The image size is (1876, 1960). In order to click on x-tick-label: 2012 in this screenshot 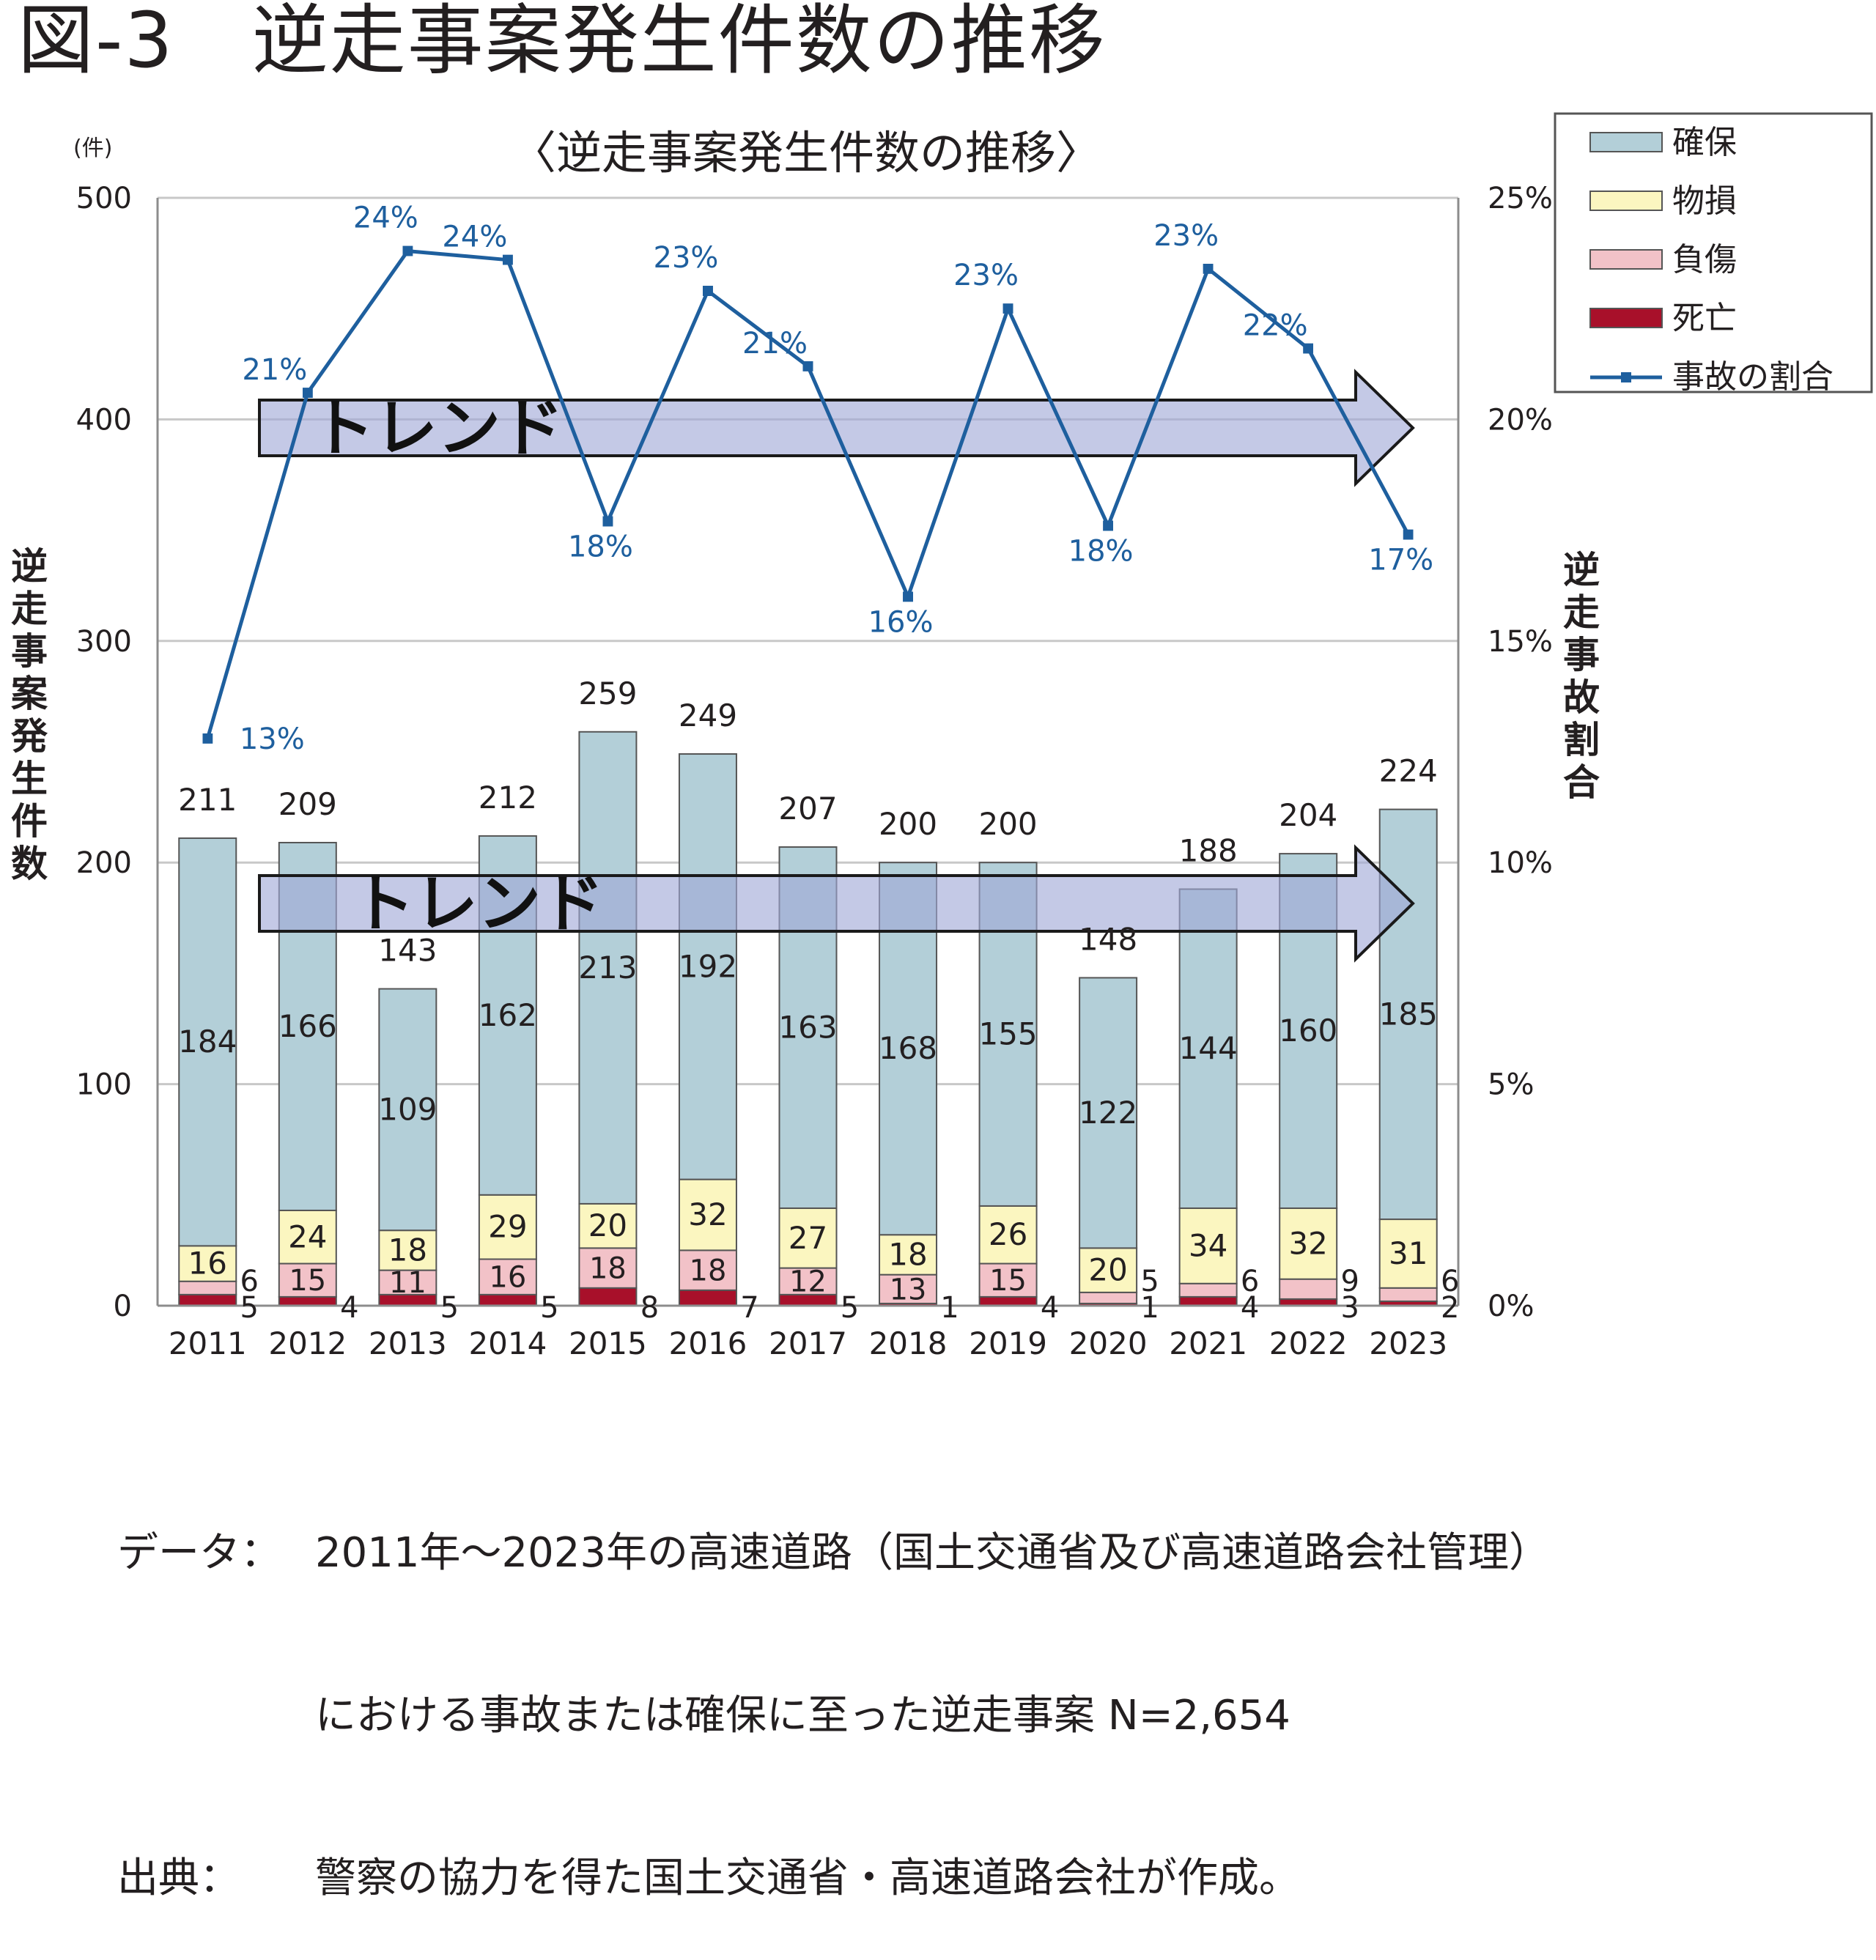, I will do `click(307, 1343)`.